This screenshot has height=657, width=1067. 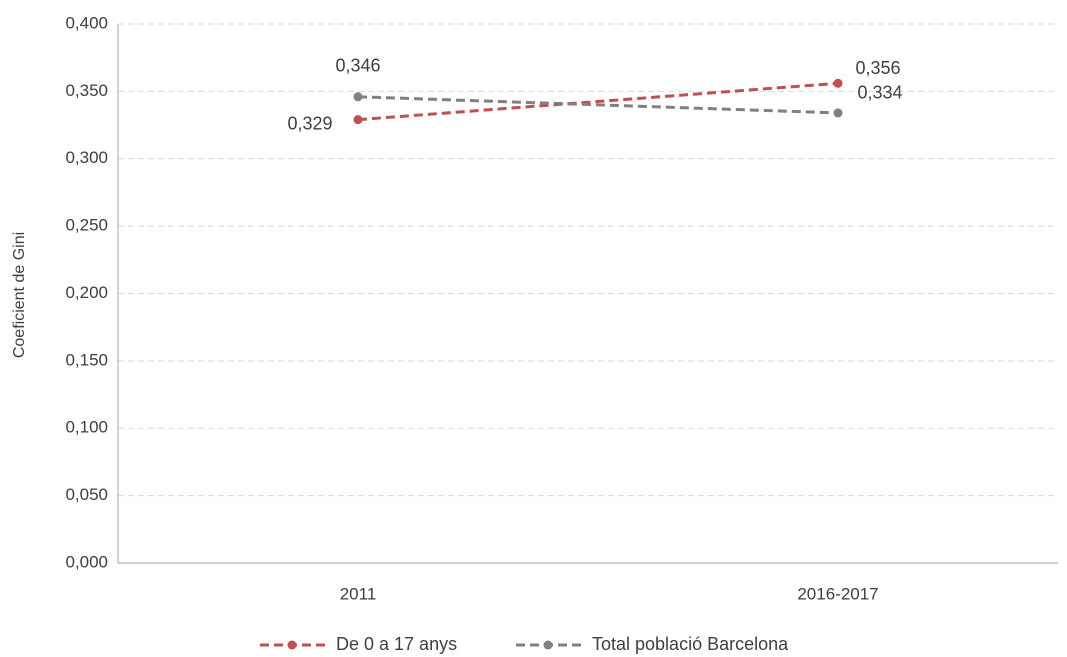 What do you see at coordinates (309, 123) in the screenshot?
I see `data-label: 0,329` at bounding box center [309, 123].